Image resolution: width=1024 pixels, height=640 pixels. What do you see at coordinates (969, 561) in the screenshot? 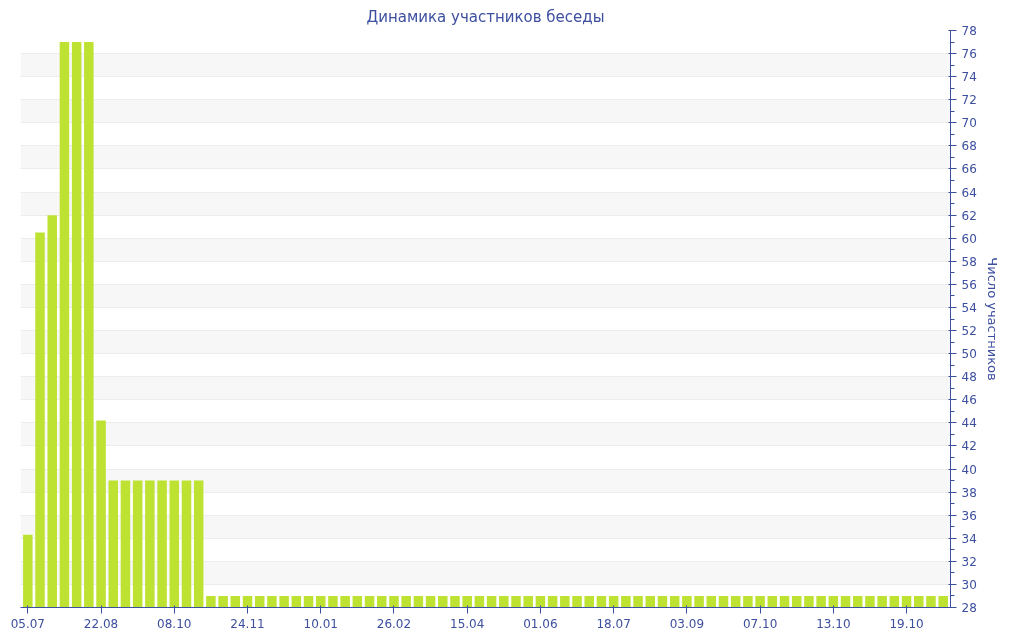
I see `y-tick-label: 32` at bounding box center [969, 561].